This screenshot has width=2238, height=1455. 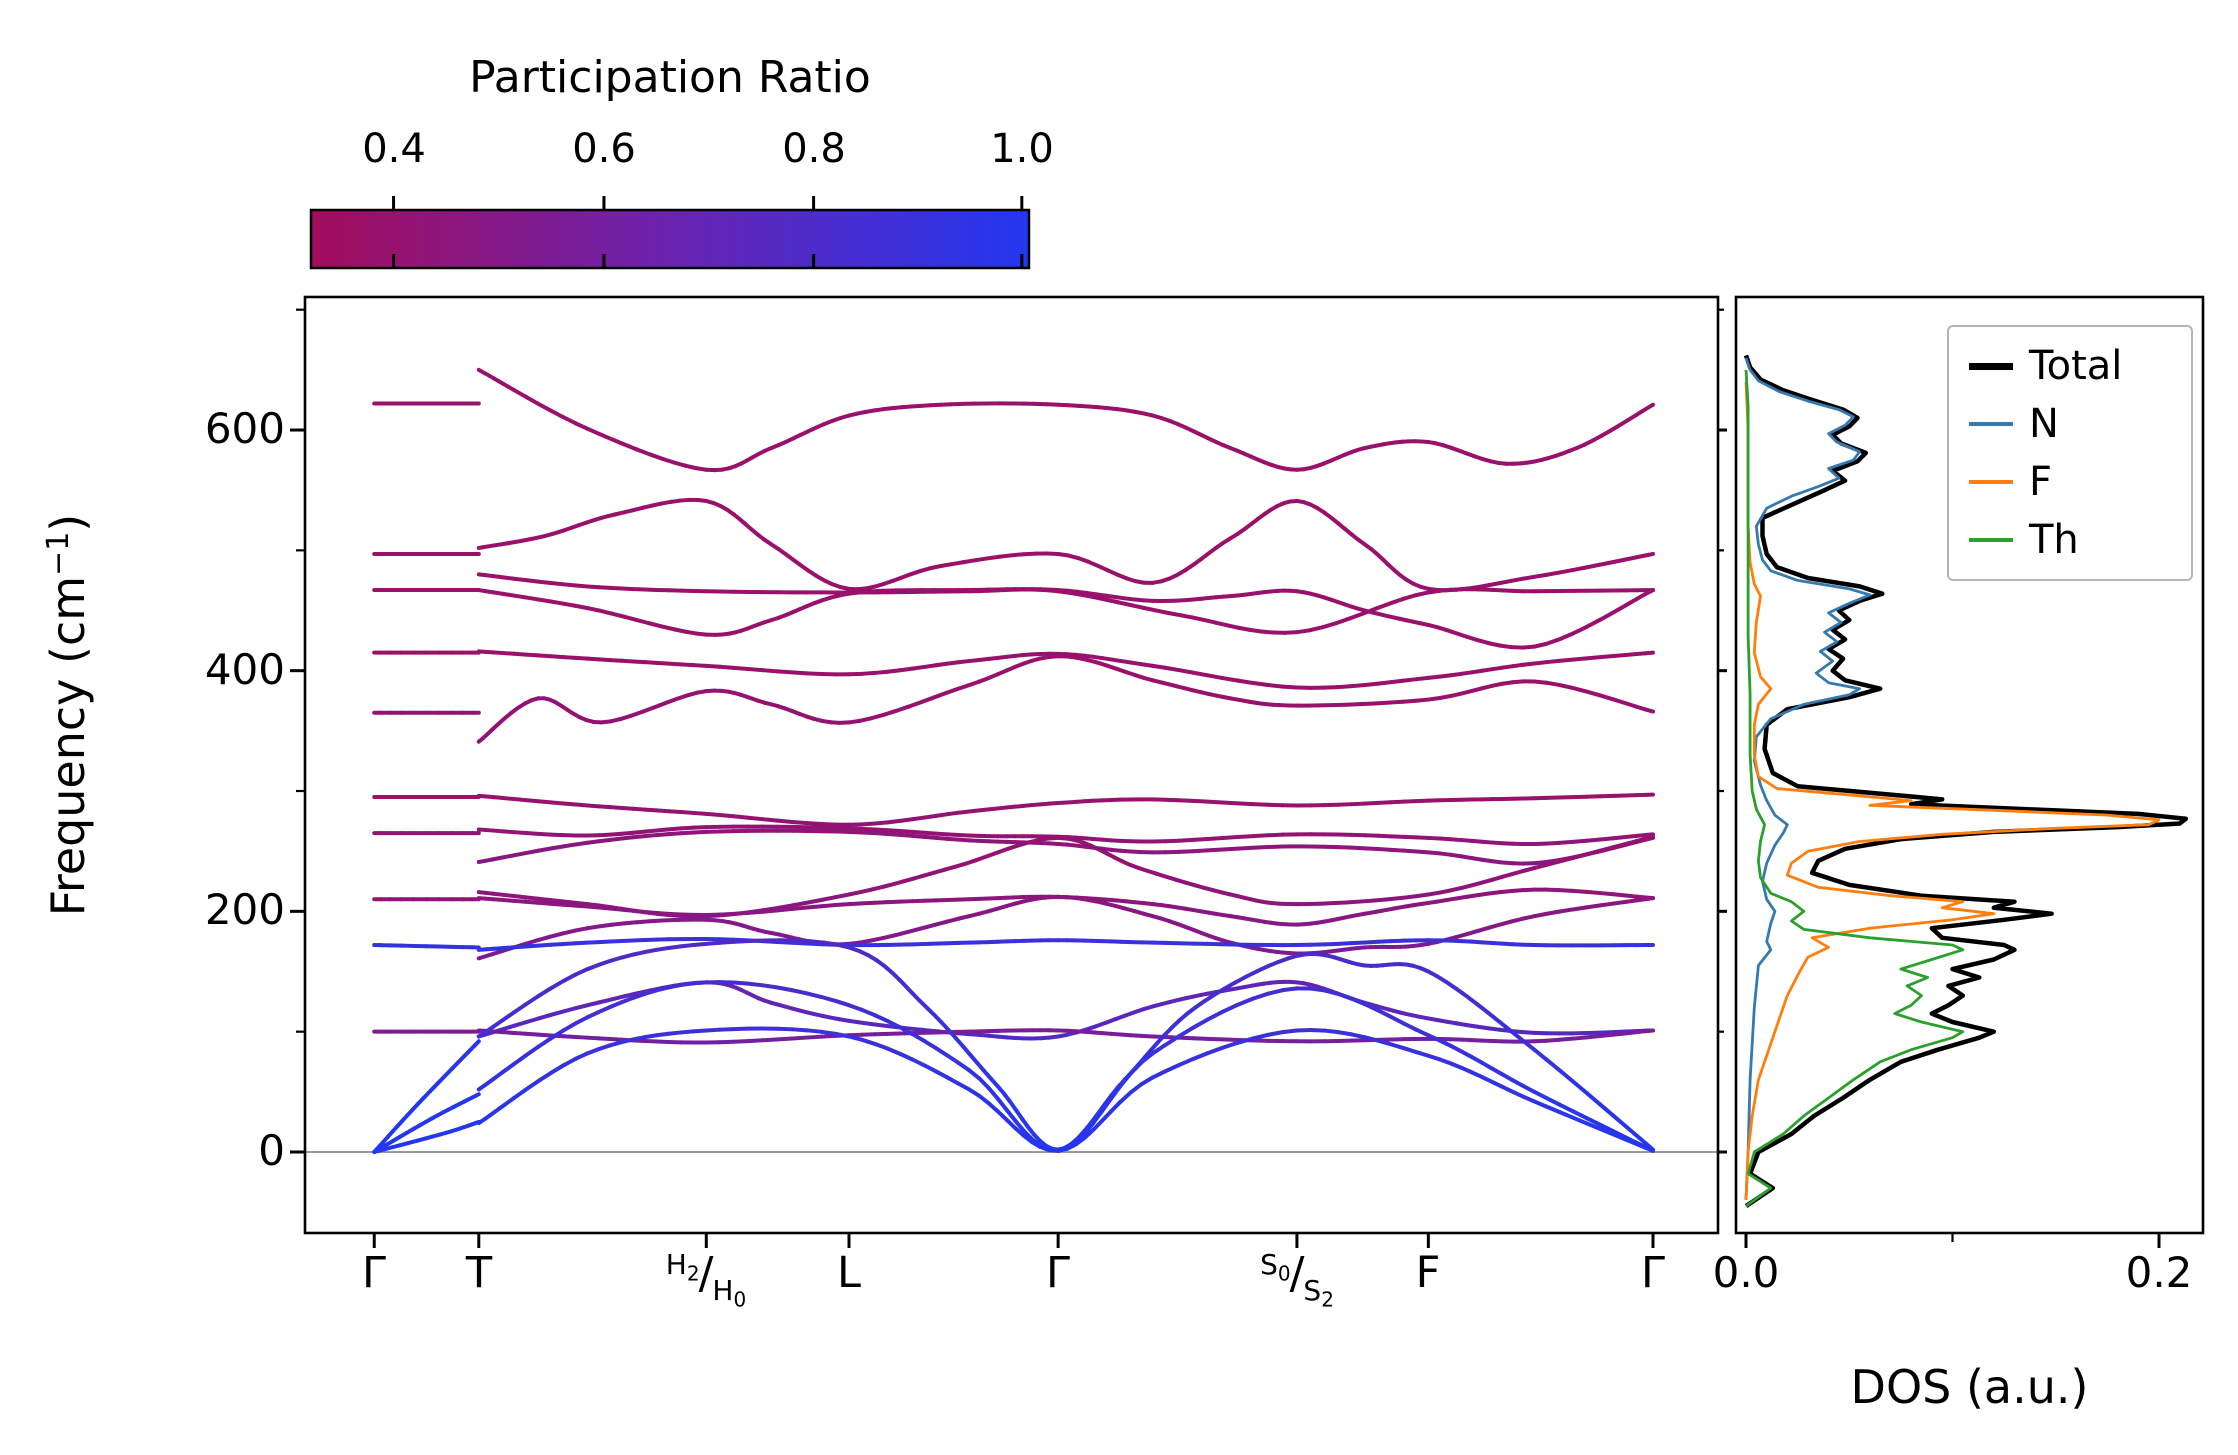 I want to click on dos-axis-label: DOS (a.u.), so click(x=1969, y=1387).